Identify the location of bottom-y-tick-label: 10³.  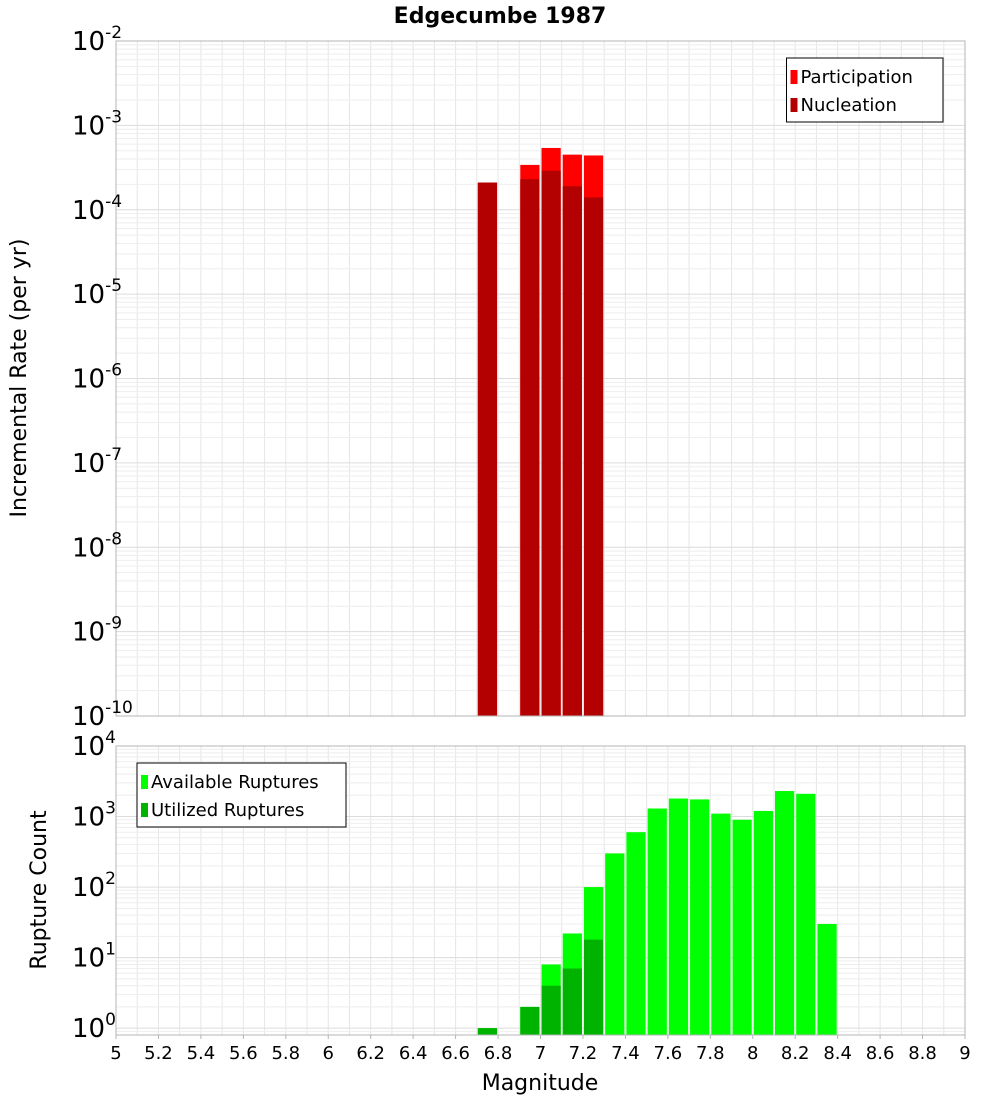
(94, 816).